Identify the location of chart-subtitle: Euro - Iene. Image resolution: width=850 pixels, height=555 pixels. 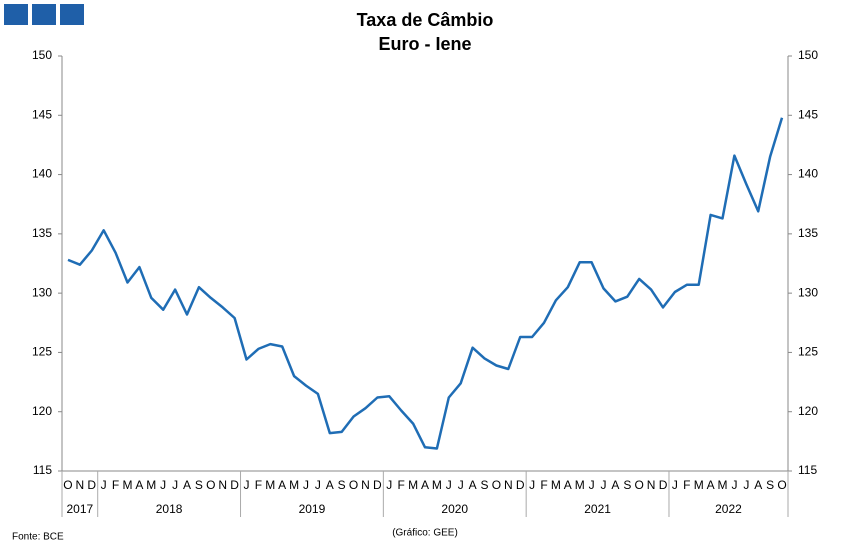
(424, 44).